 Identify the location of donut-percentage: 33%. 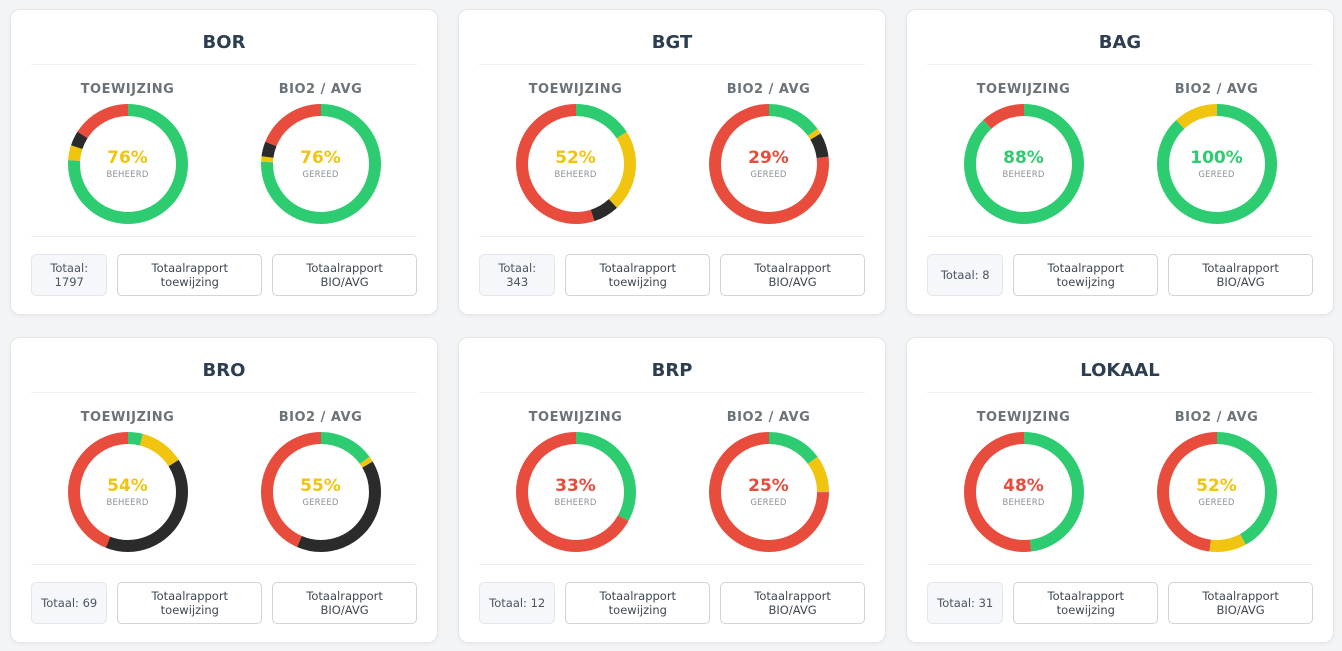
(575, 486).